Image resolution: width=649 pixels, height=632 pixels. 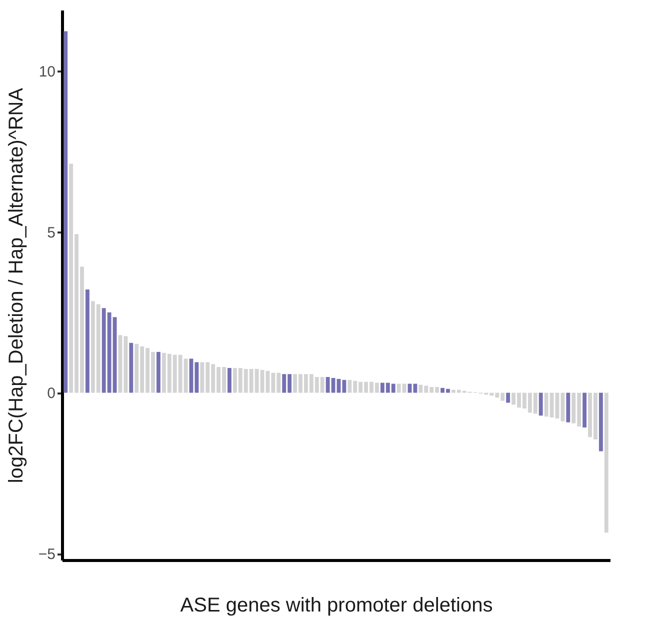 I want to click on y-tick-label: 10, so click(x=47, y=72).